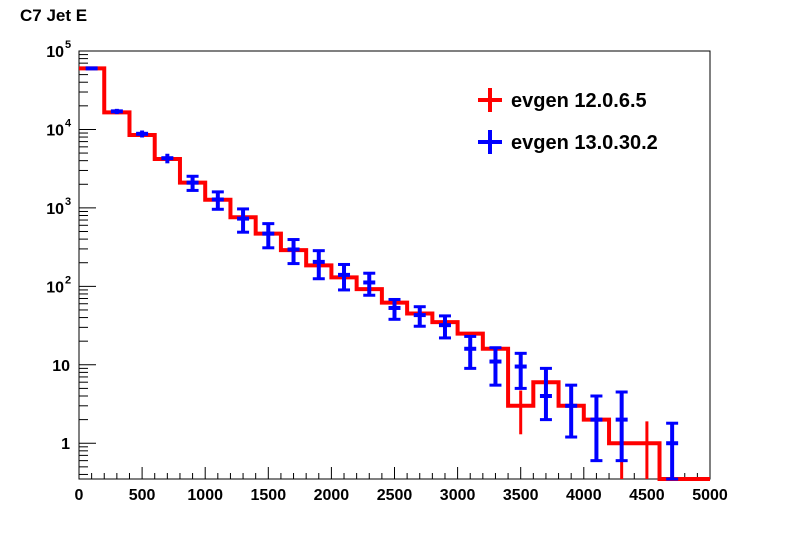 The height and width of the screenshot is (533, 788). What do you see at coordinates (65, 444) in the screenshot?
I see `y-tick-label: 1` at bounding box center [65, 444].